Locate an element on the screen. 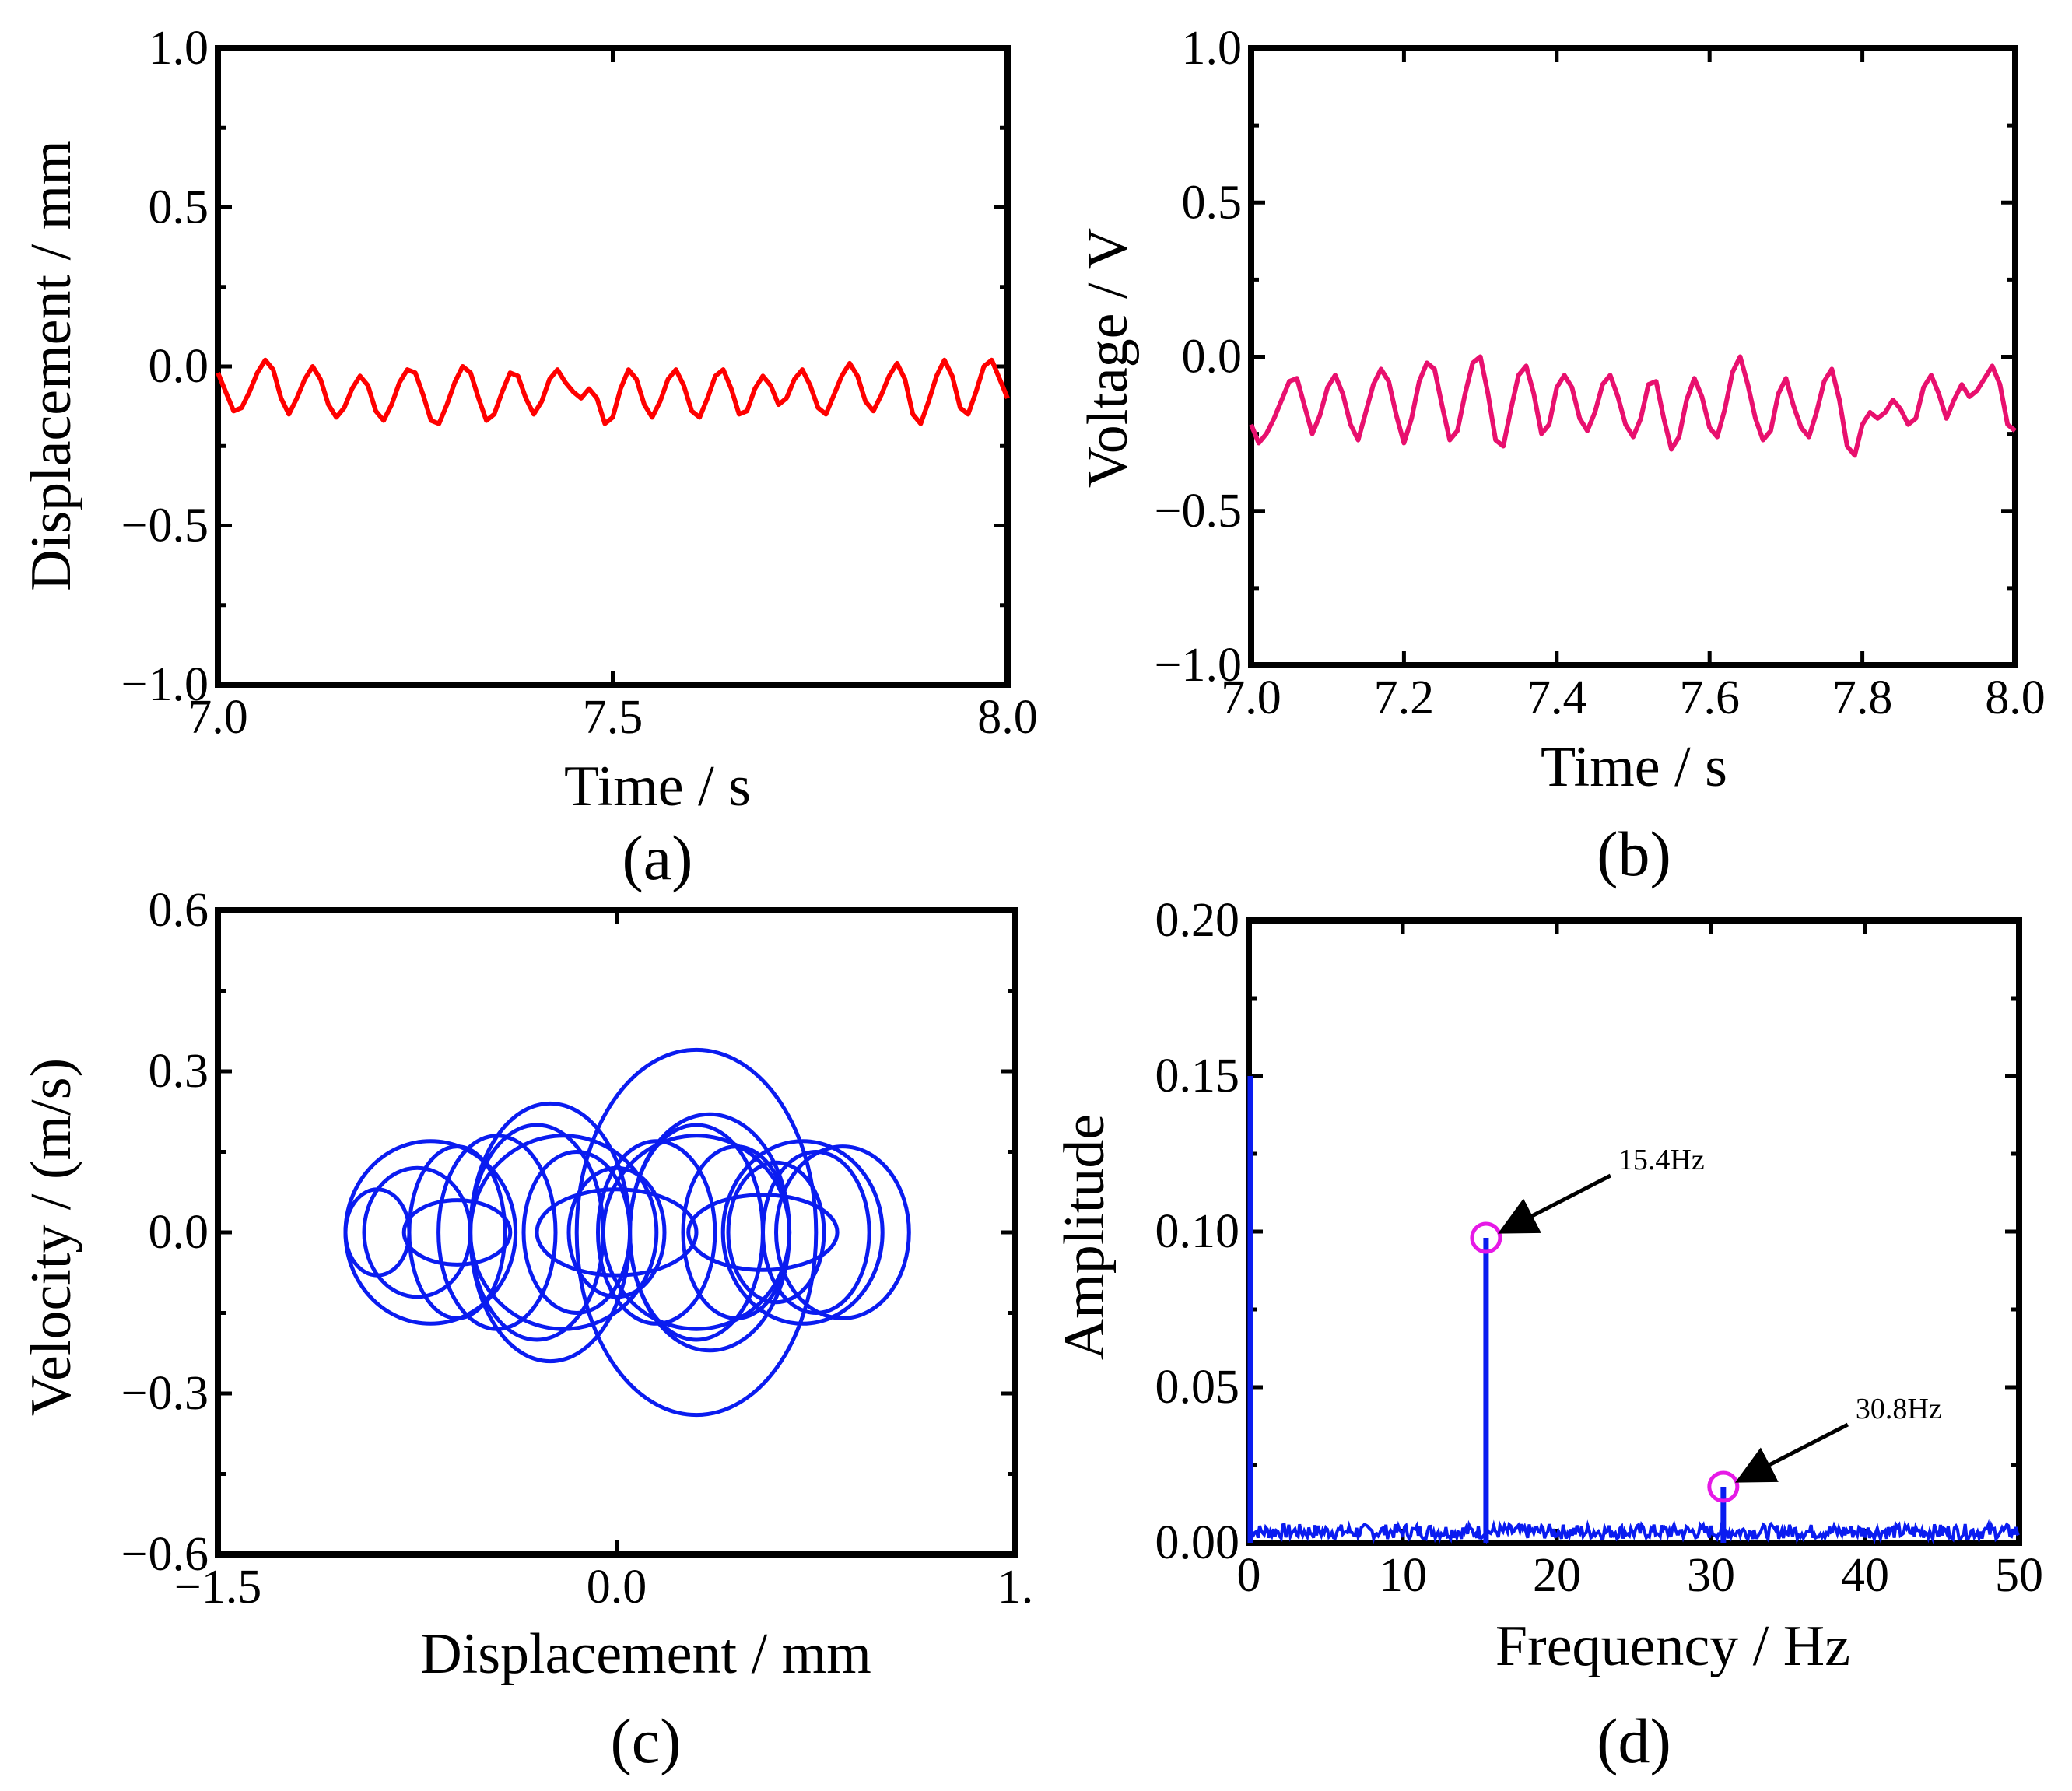 This screenshot has height=1791, width=2072. y-tick-label: −0.3 is located at coordinates (165, 1393).